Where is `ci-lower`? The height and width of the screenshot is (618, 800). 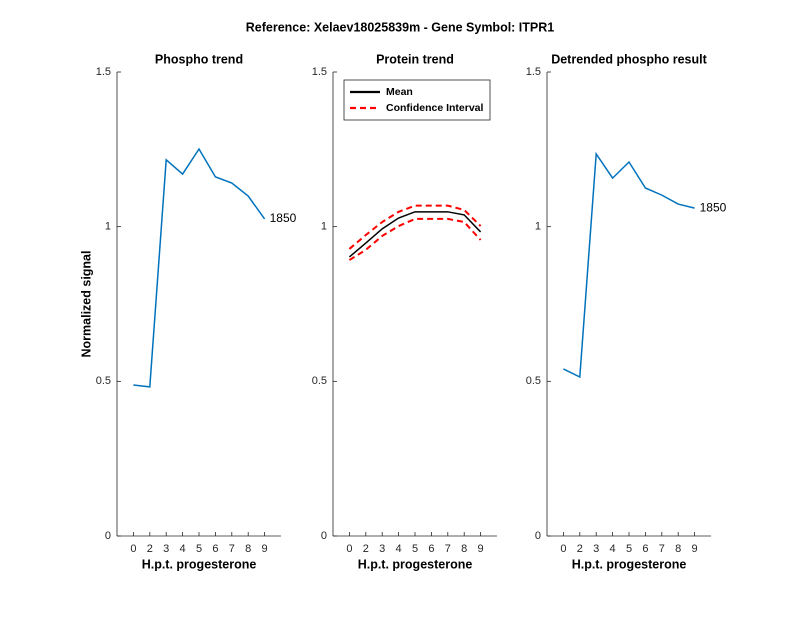
ci-lower is located at coordinates (415, 239).